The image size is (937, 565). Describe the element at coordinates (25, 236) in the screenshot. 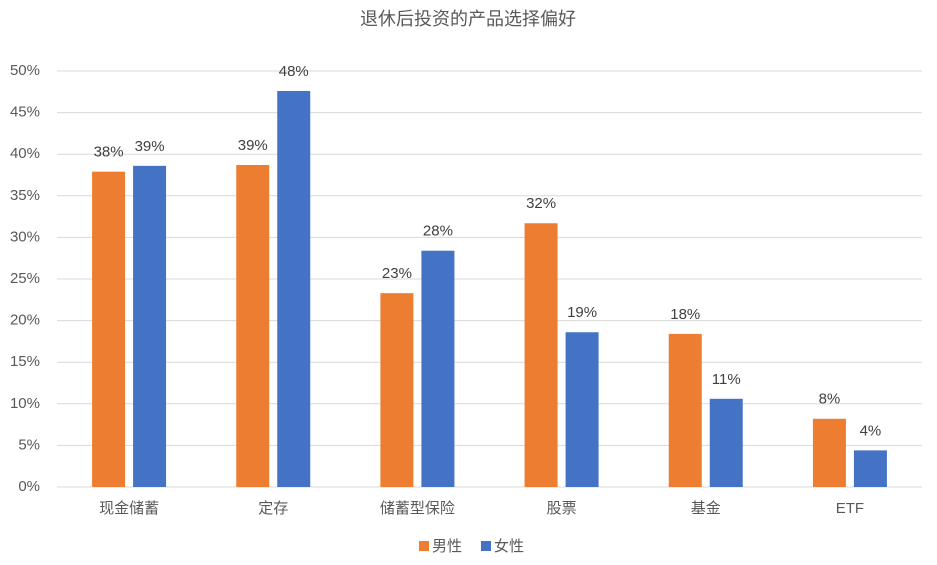

I see `y-tick-label: 30%` at that location.